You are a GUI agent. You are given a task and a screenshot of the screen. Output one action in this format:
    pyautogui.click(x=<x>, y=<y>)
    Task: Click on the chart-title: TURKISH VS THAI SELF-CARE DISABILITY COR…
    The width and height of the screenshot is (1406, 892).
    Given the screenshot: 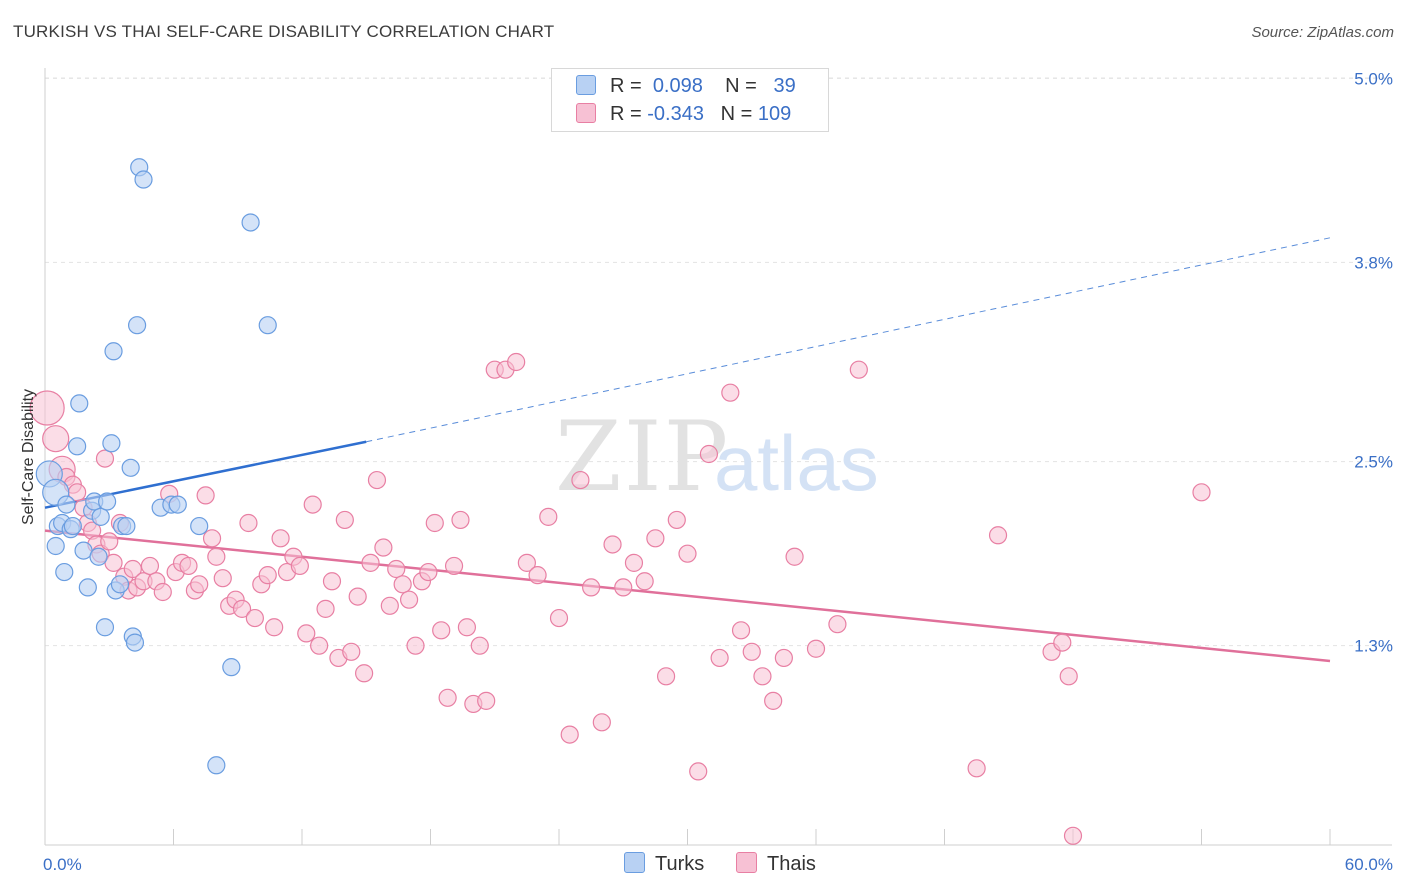 What is the action you would take?
    pyautogui.click(x=284, y=31)
    